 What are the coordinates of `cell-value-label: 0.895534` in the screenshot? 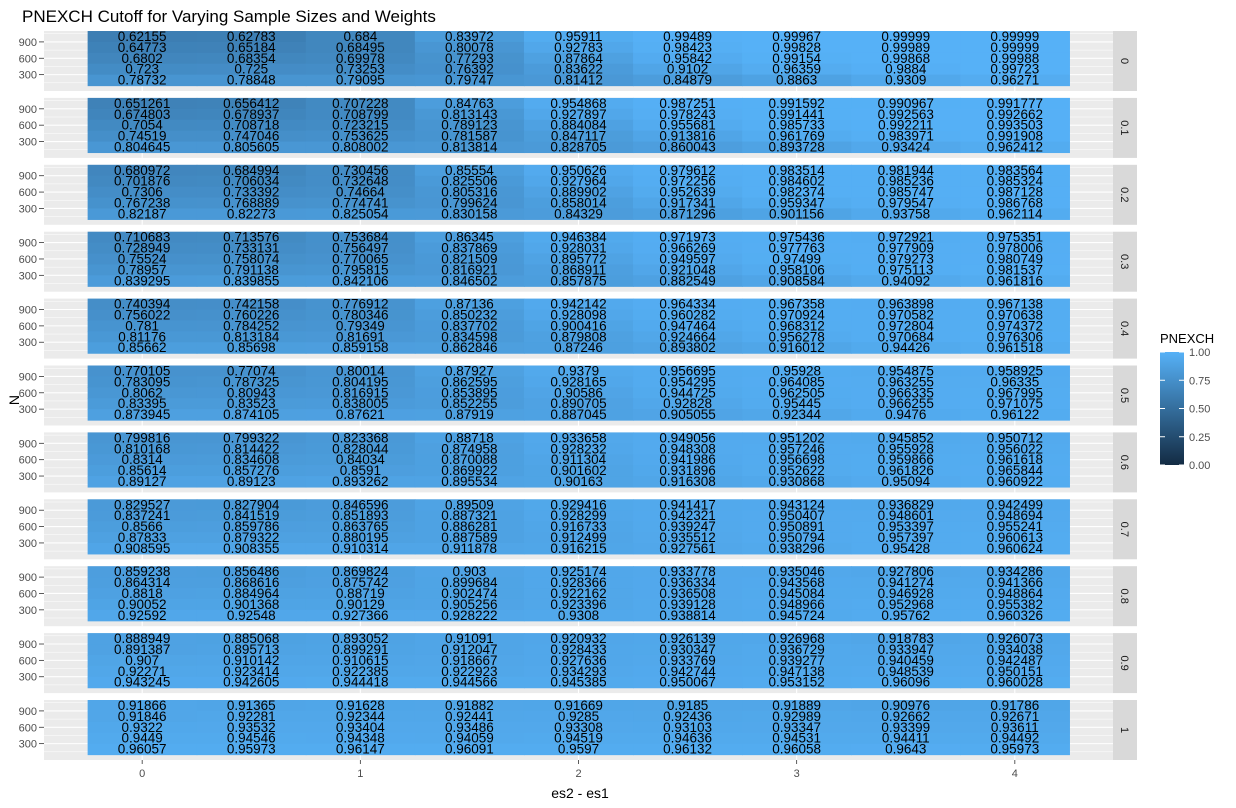 It's located at (469, 481).